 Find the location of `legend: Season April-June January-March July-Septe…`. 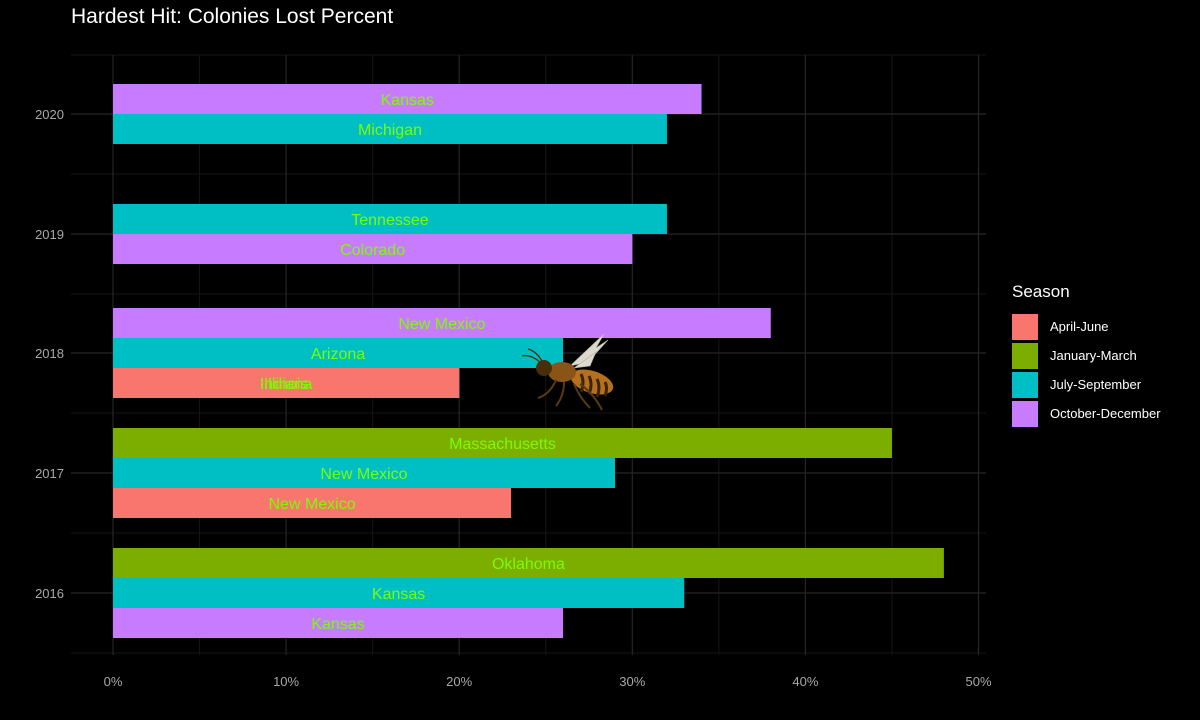

legend: Season April-June January-March July-Septe… is located at coordinates (1086, 355).